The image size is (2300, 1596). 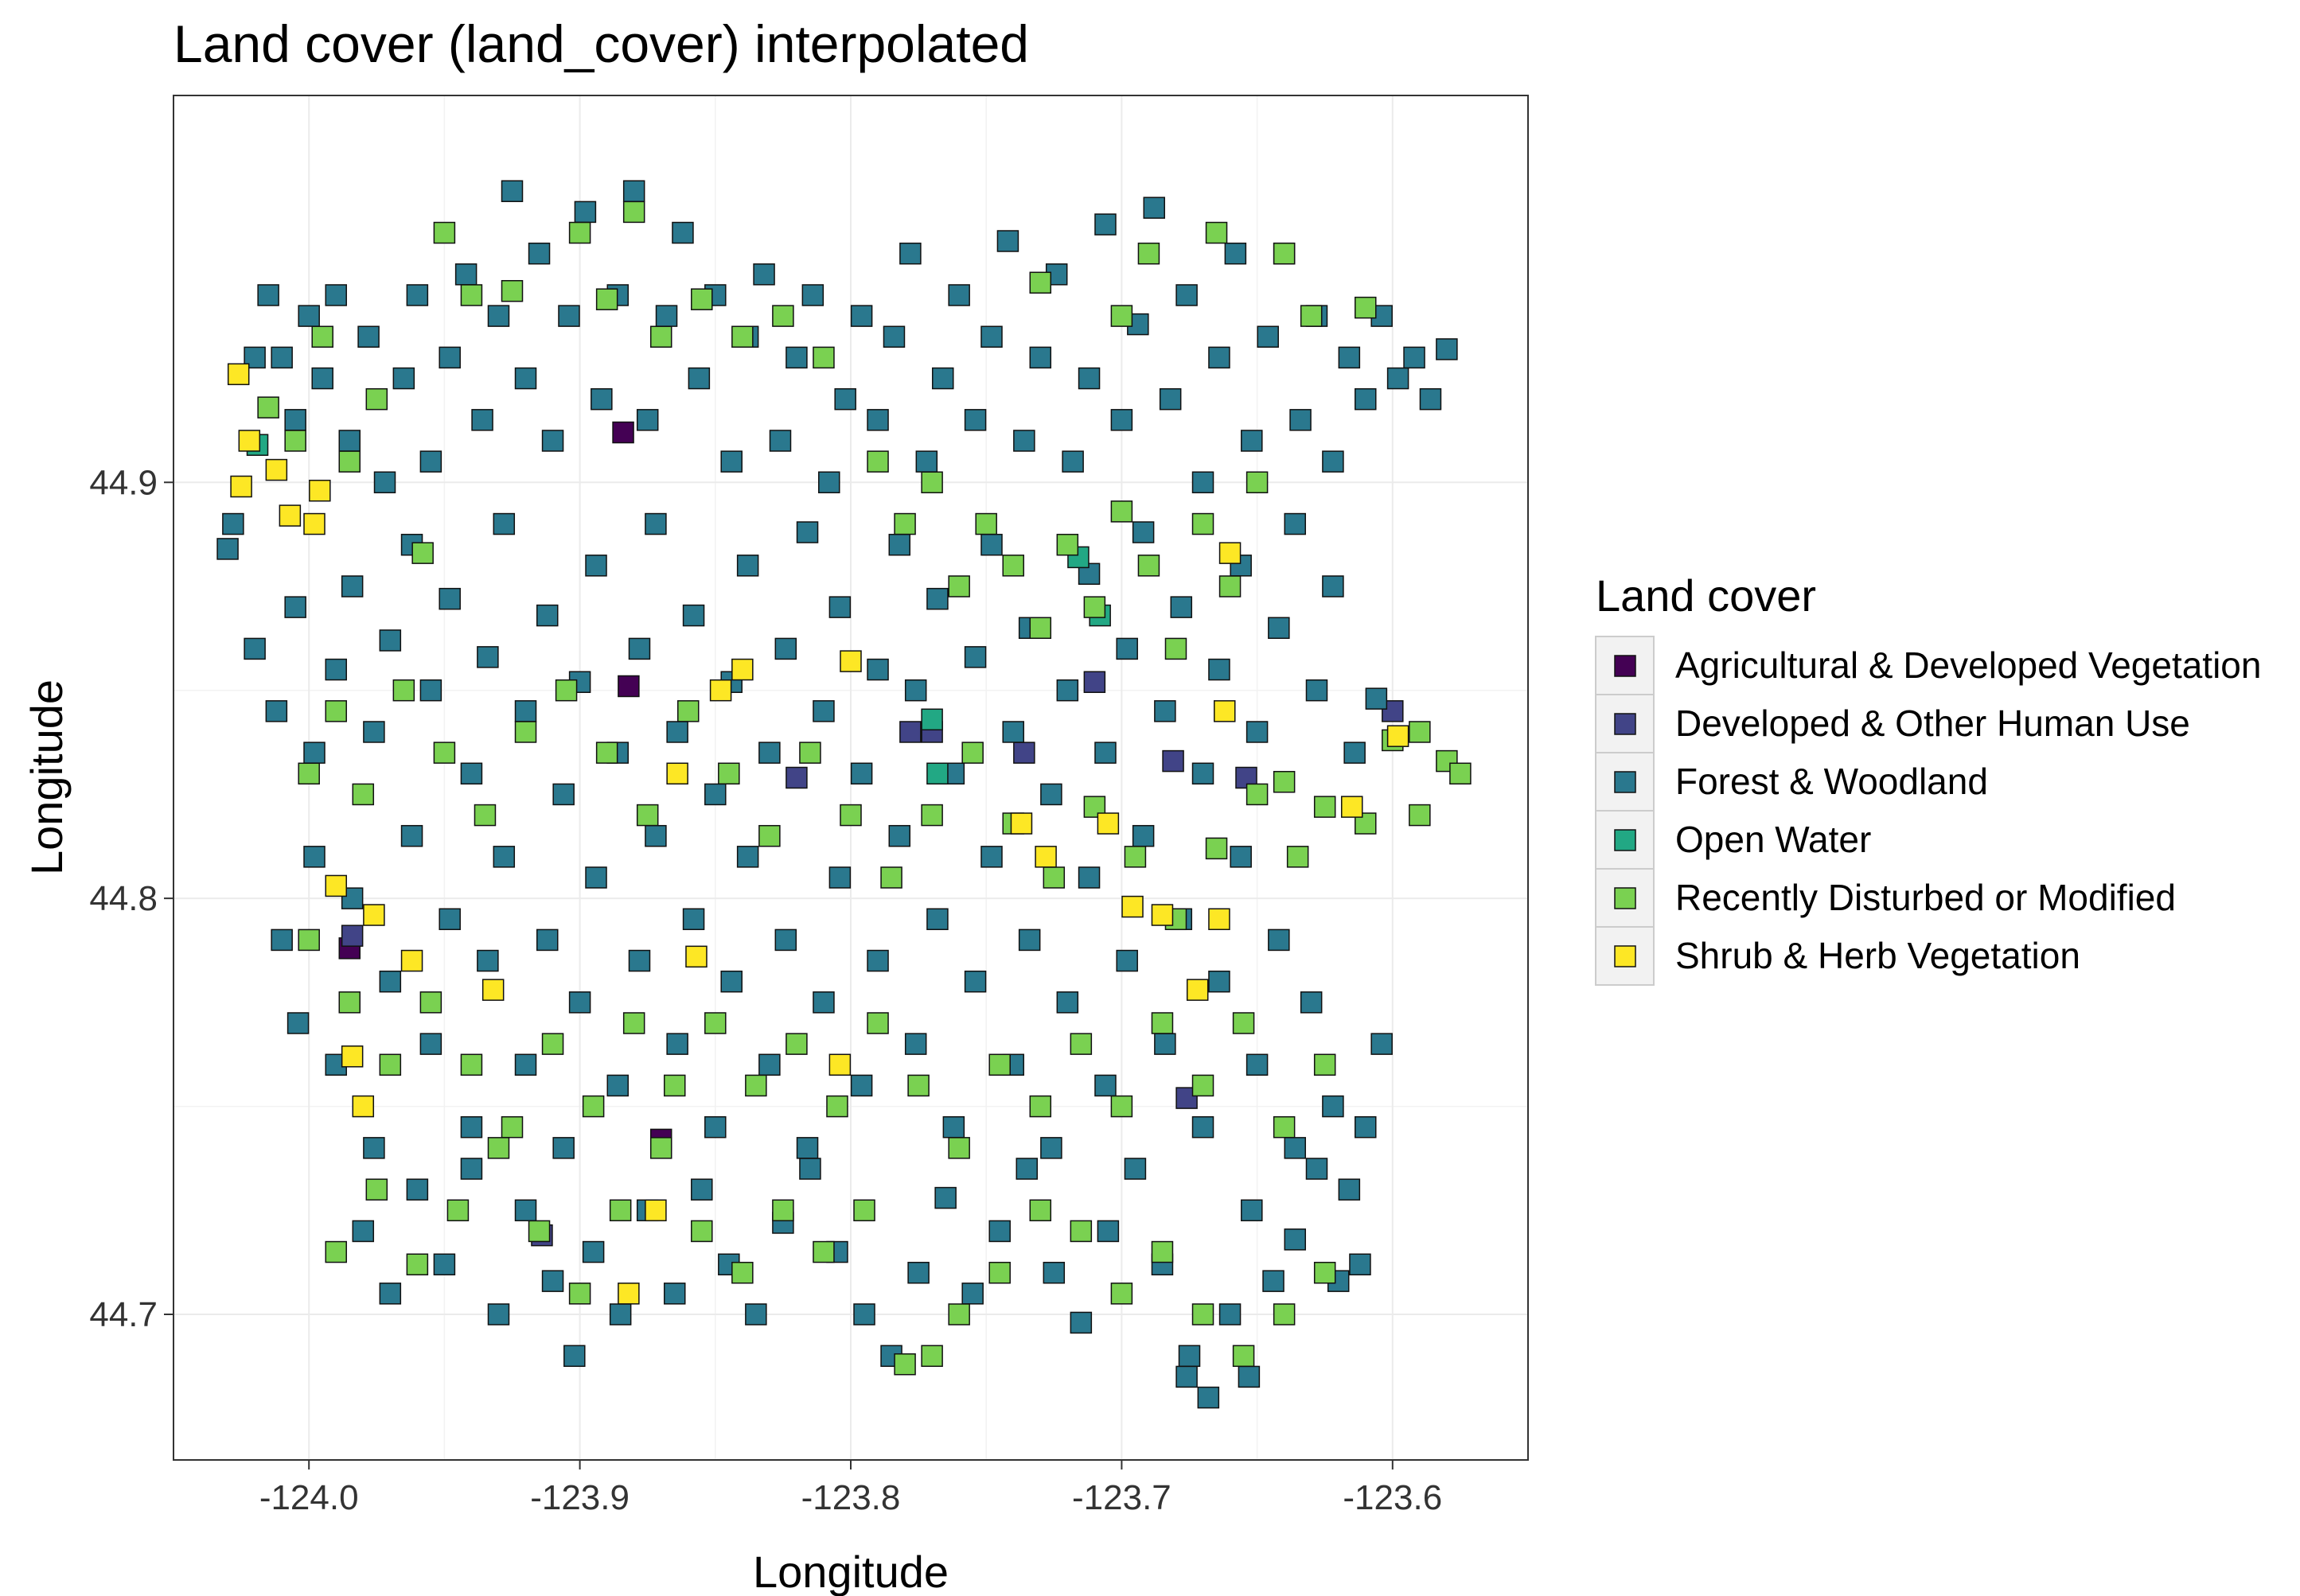 What do you see at coordinates (851, 1572) in the screenshot?
I see `x-axis-title: Longitude` at bounding box center [851, 1572].